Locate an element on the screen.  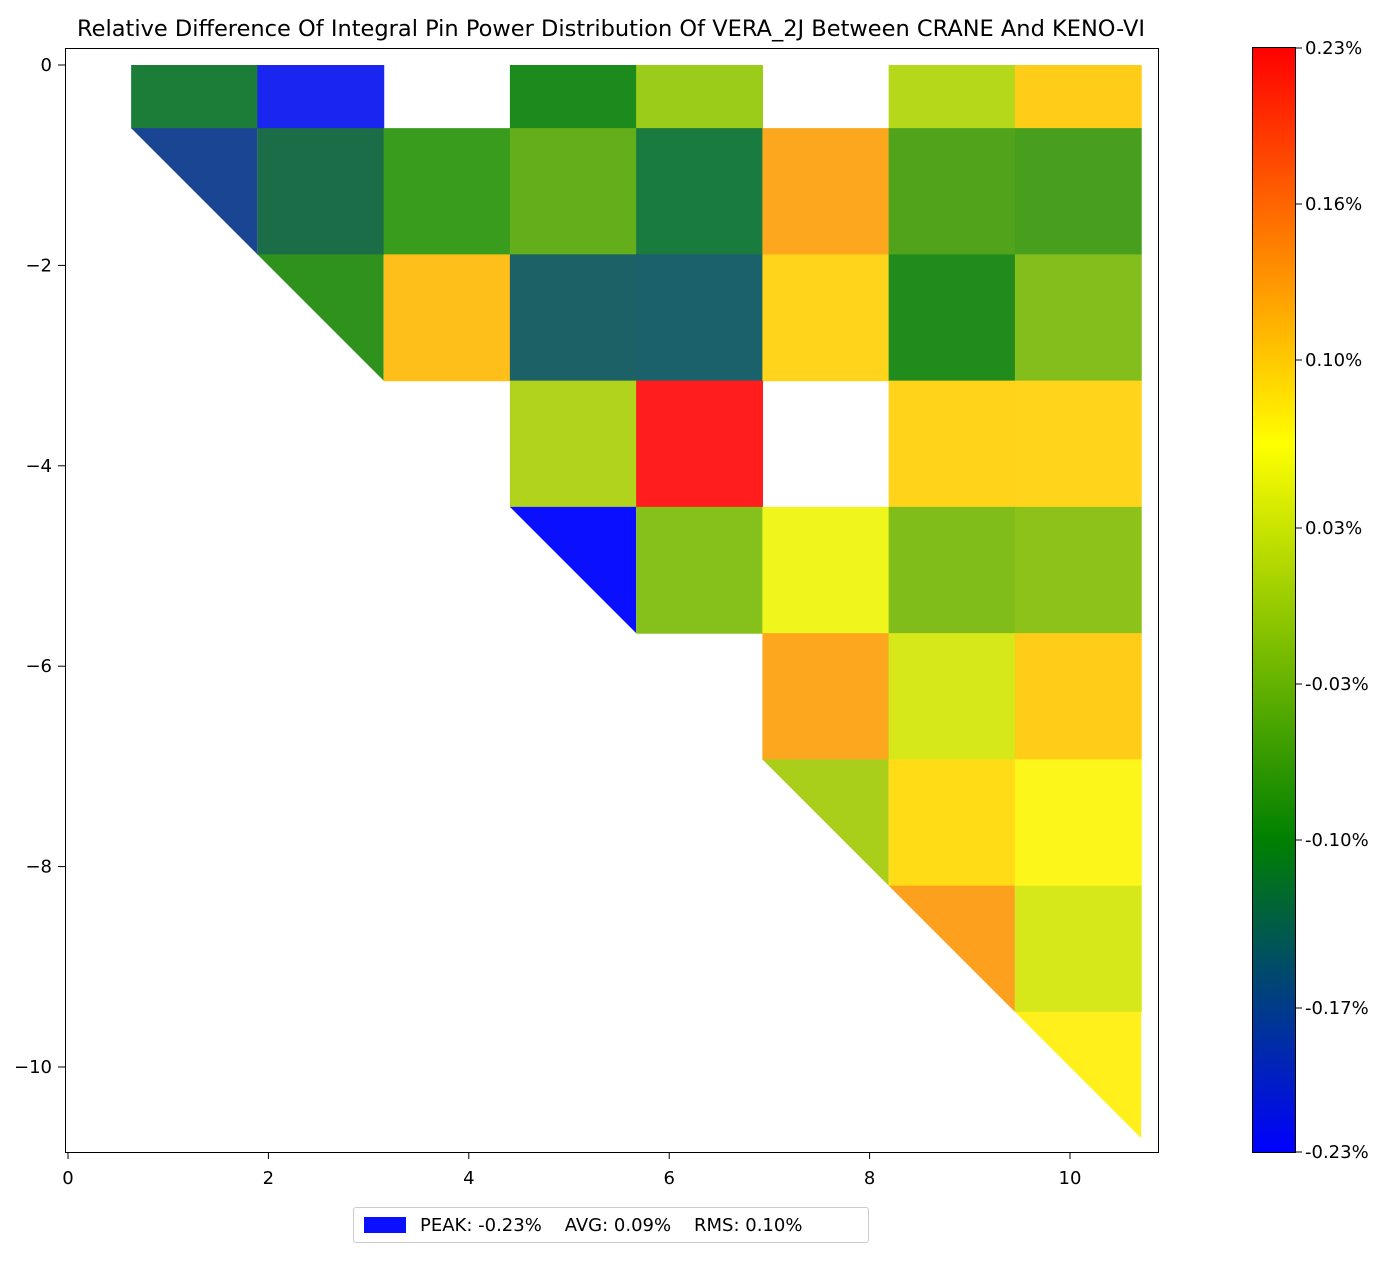
cell-r0-c4 is located at coordinates (573, 97).